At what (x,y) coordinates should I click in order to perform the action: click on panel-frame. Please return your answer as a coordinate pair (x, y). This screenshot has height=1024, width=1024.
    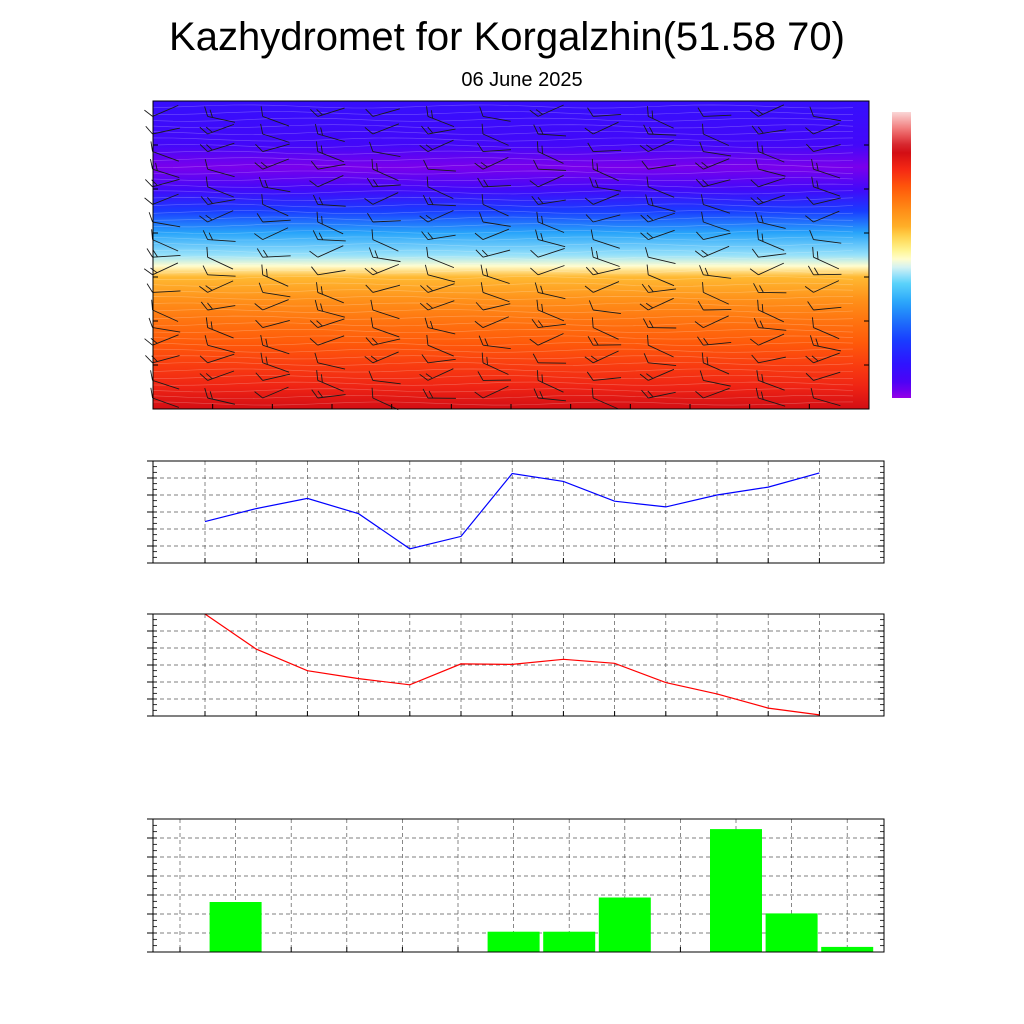
    Looking at the image, I should click on (518, 512).